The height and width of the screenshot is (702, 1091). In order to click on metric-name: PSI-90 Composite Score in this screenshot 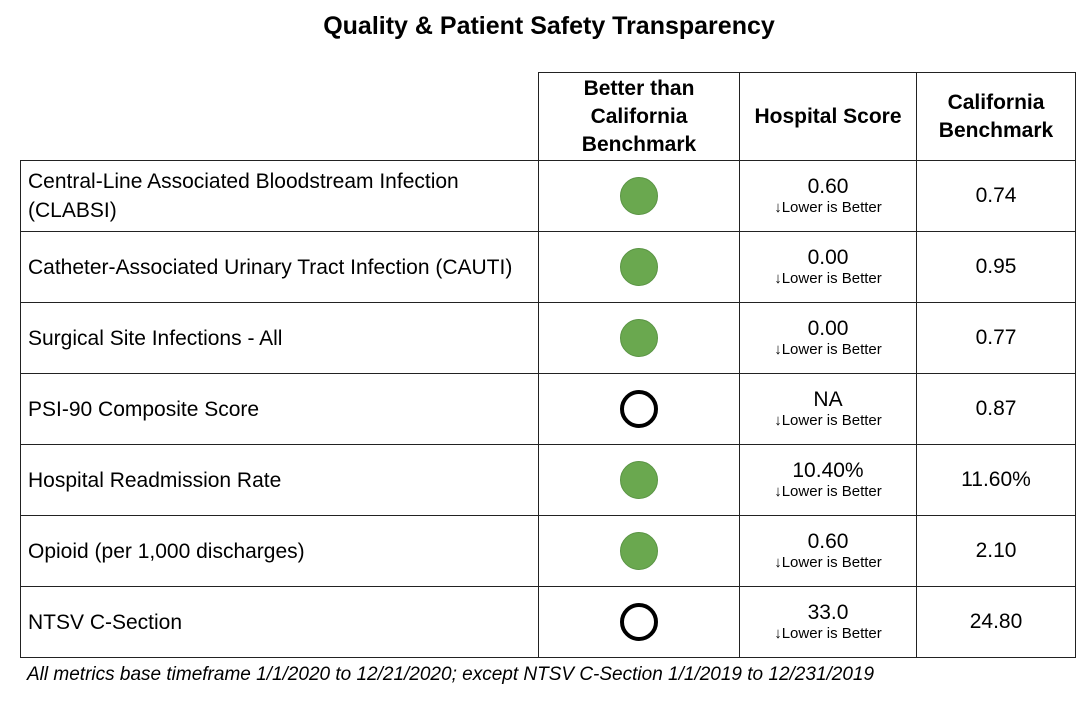, I will do `click(279, 409)`.